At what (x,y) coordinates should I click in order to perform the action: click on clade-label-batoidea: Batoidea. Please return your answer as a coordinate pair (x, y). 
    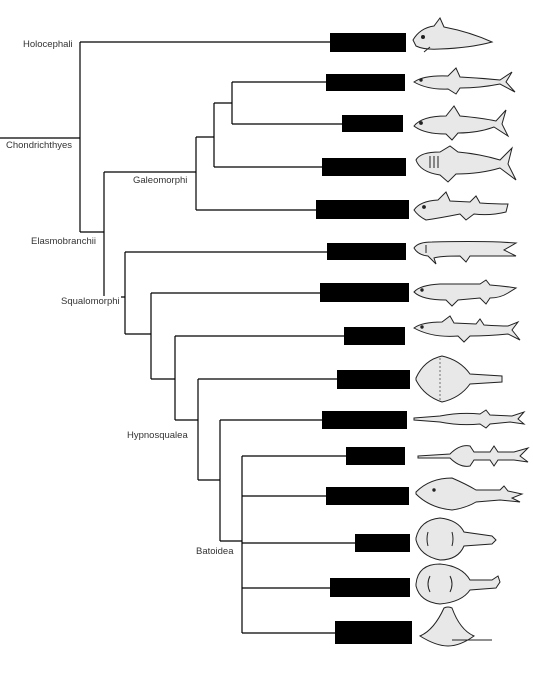
    Looking at the image, I should click on (215, 551).